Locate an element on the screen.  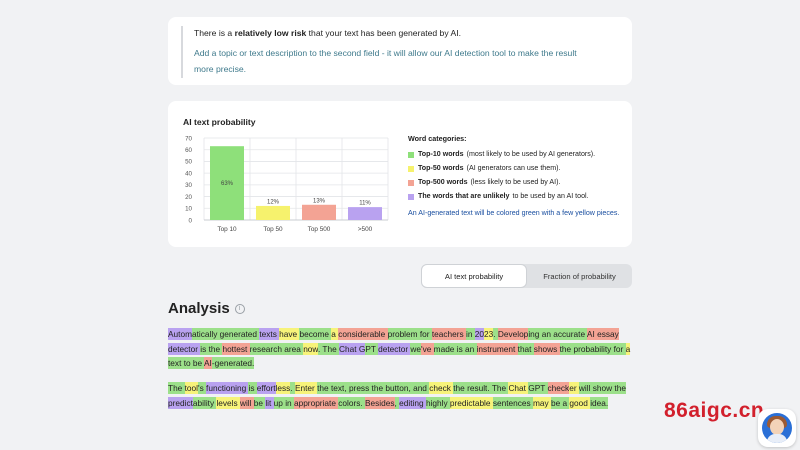
word-token: made is located at coordinates (445, 348).